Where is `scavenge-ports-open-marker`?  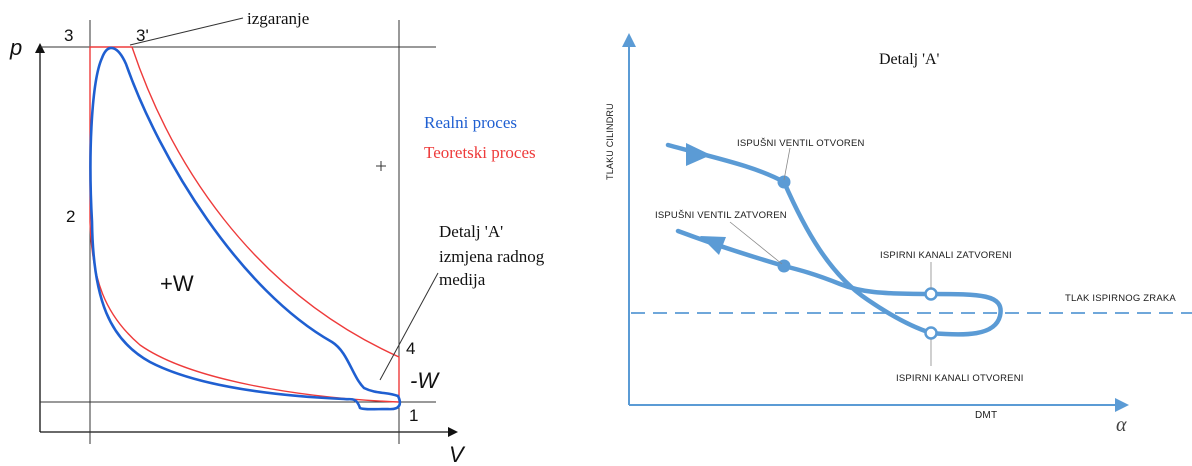
scavenge-ports-open-marker is located at coordinates (931, 333).